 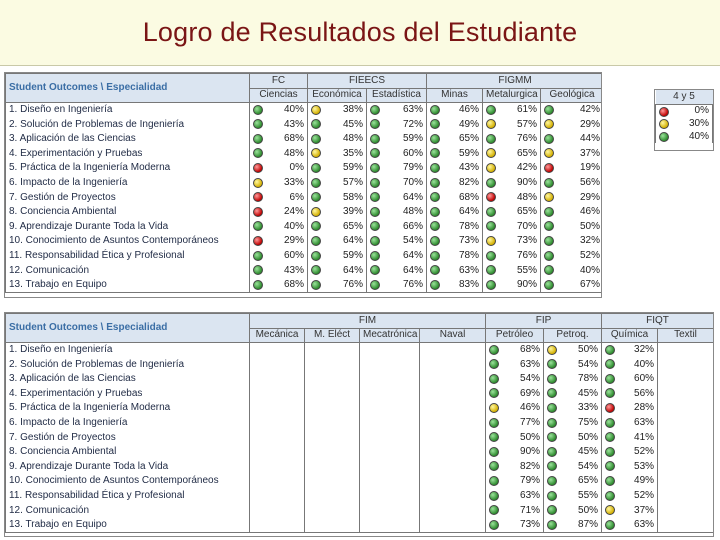 What do you see at coordinates (278, 154) in the screenshot?
I see `score-cell: 48%` at bounding box center [278, 154].